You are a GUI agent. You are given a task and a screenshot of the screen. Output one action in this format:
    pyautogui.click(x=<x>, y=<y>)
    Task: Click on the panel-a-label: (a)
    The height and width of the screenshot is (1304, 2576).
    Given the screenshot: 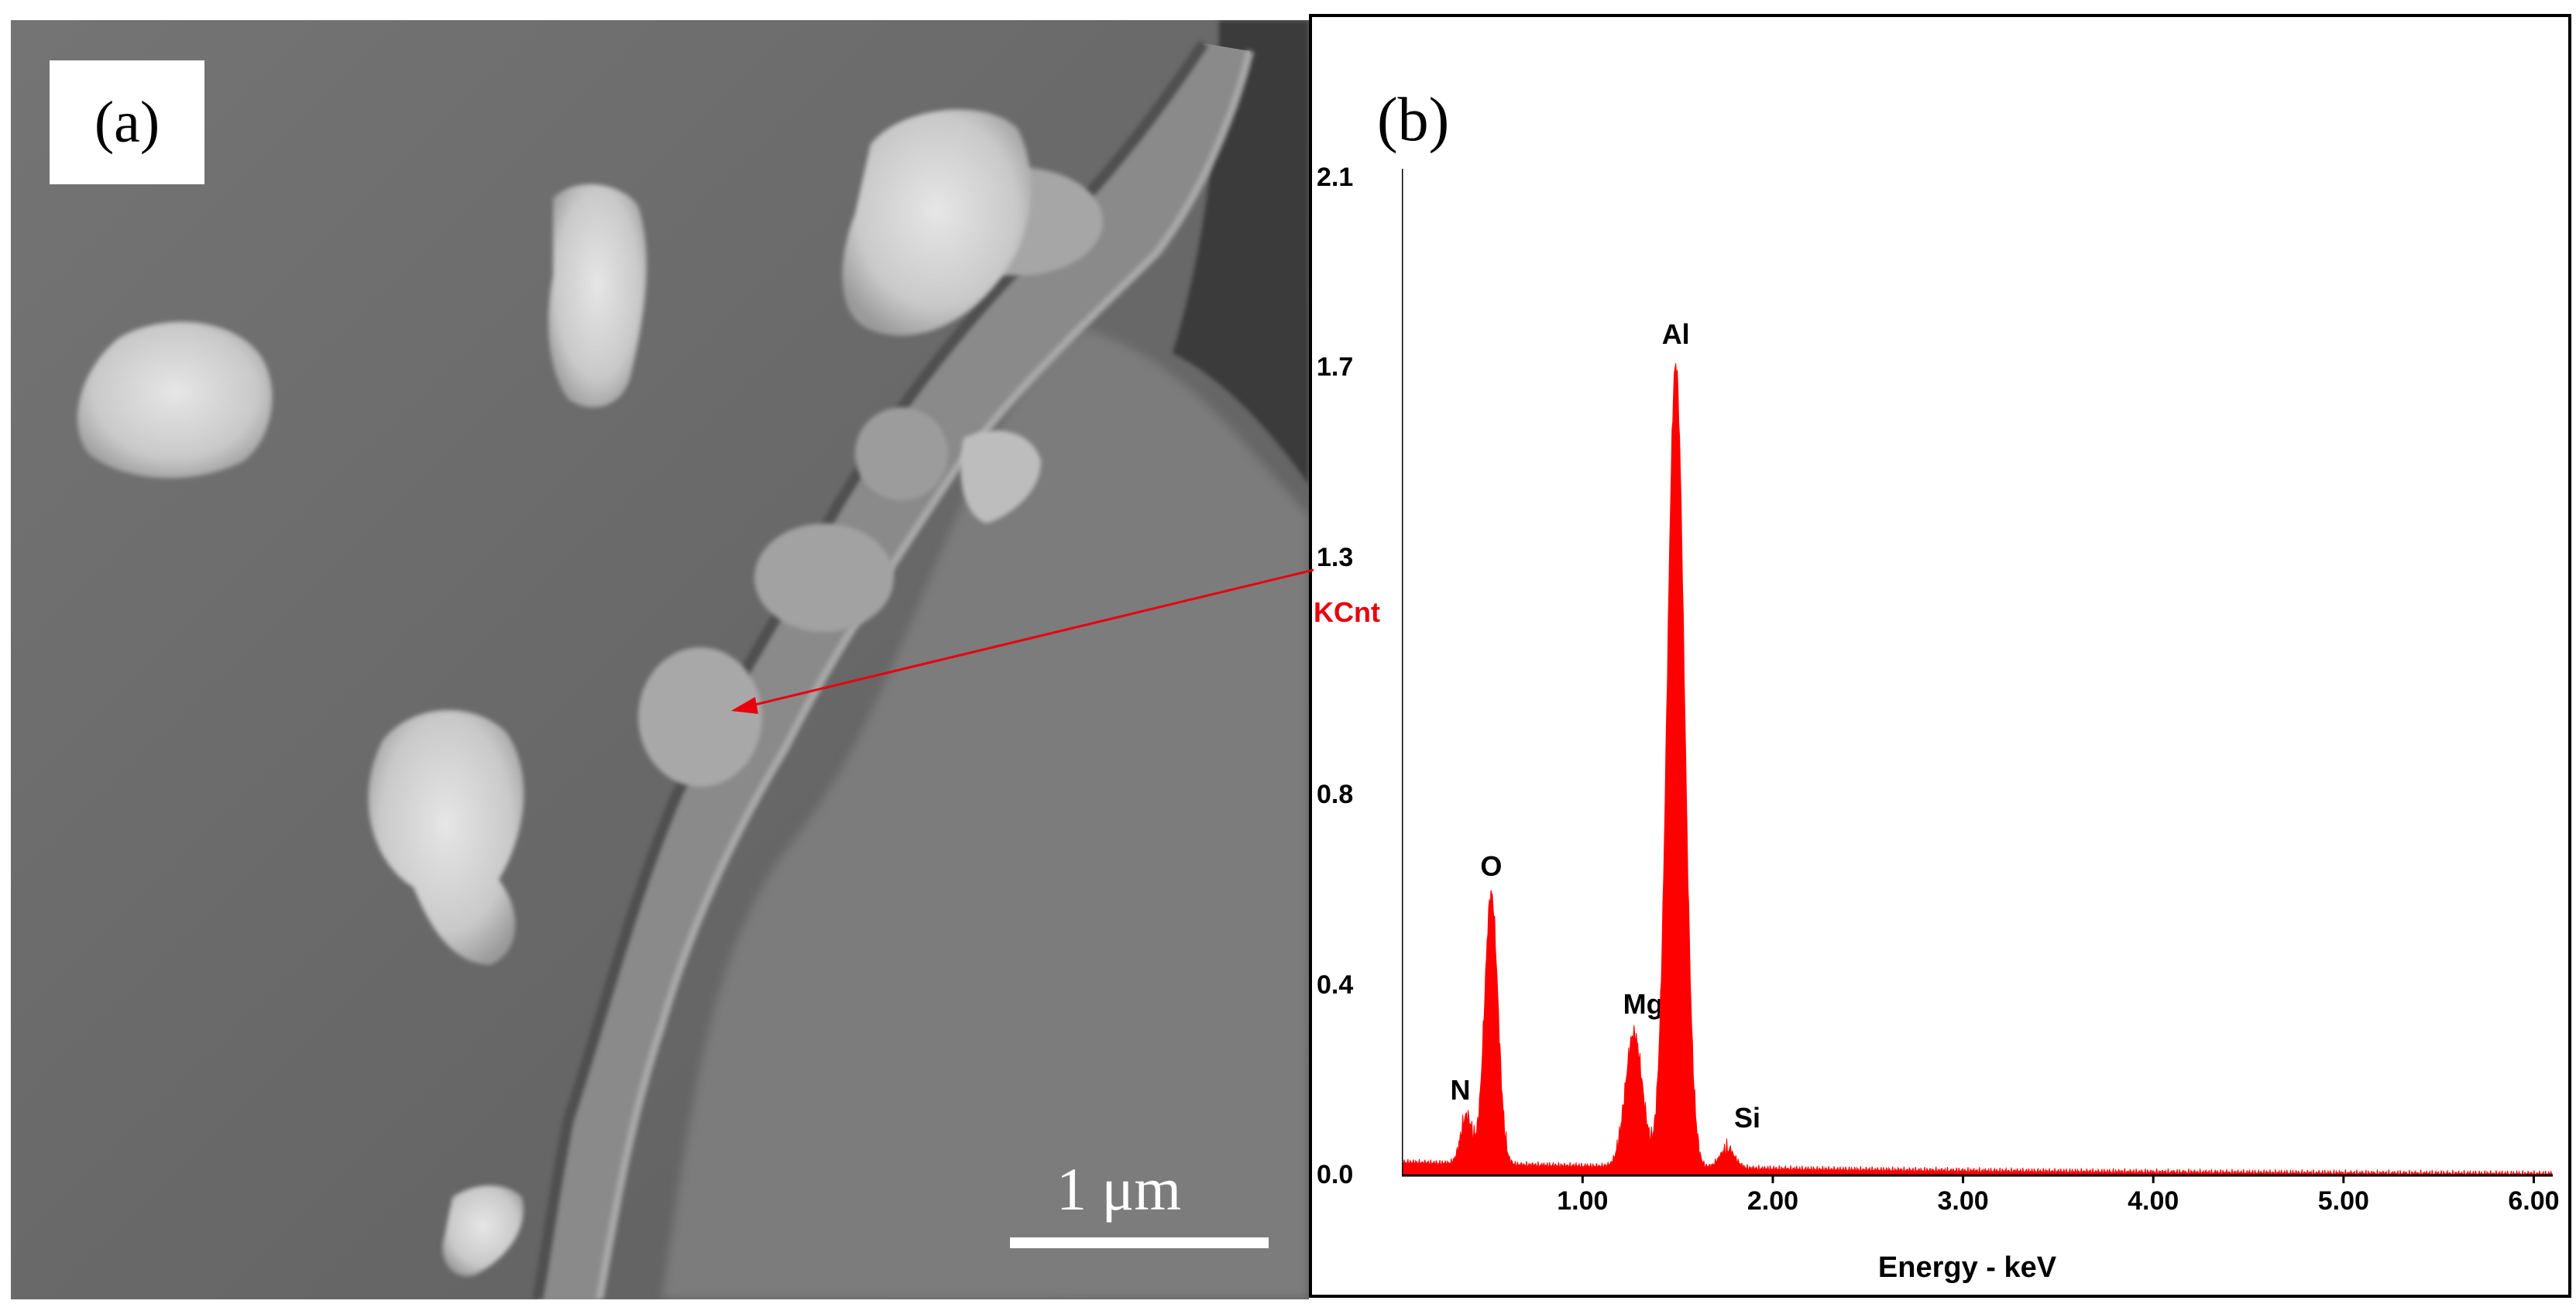 What is the action you would take?
    pyautogui.click(x=127, y=122)
    